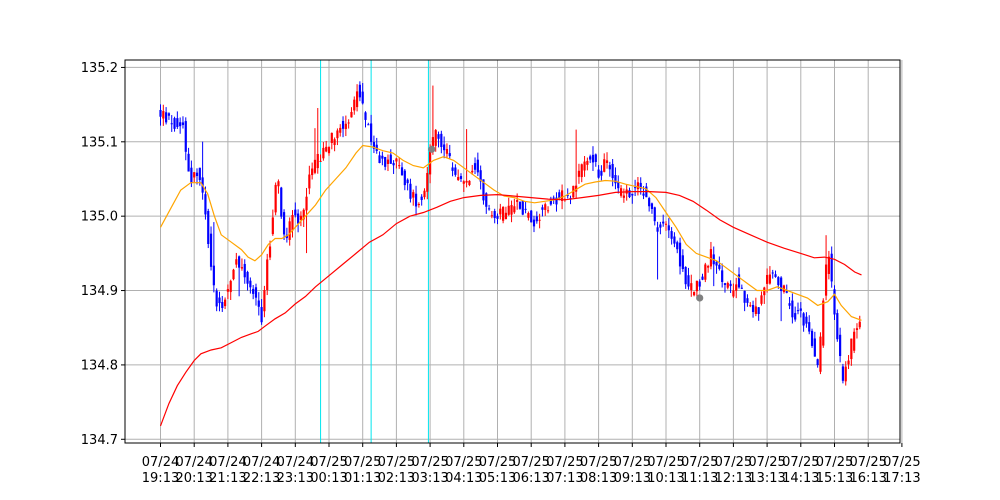 Image resolution: width=1000 pixels, height=500 pixels. What do you see at coordinates (99, 365) in the screenshot?
I see `y-tick-label: 134.8` at bounding box center [99, 365].